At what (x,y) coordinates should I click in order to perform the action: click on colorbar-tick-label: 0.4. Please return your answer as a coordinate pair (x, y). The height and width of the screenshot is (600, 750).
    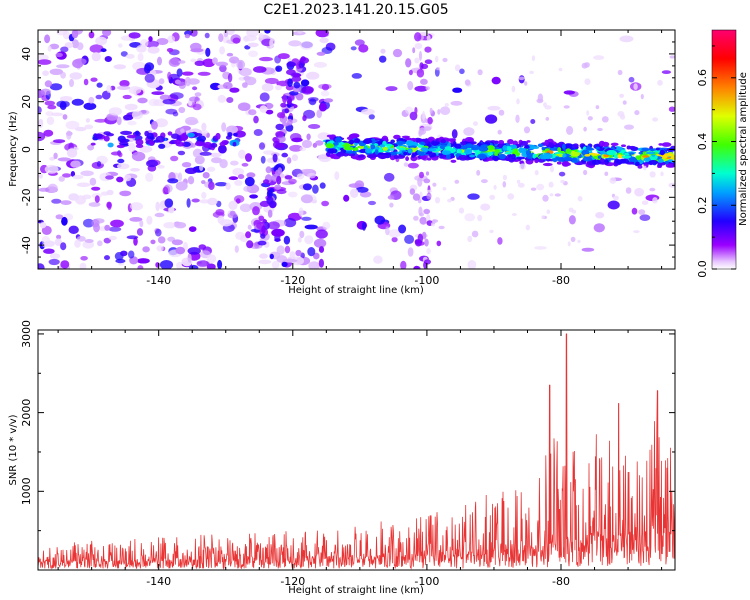
    Looking at the image, I should click on (702, 142).